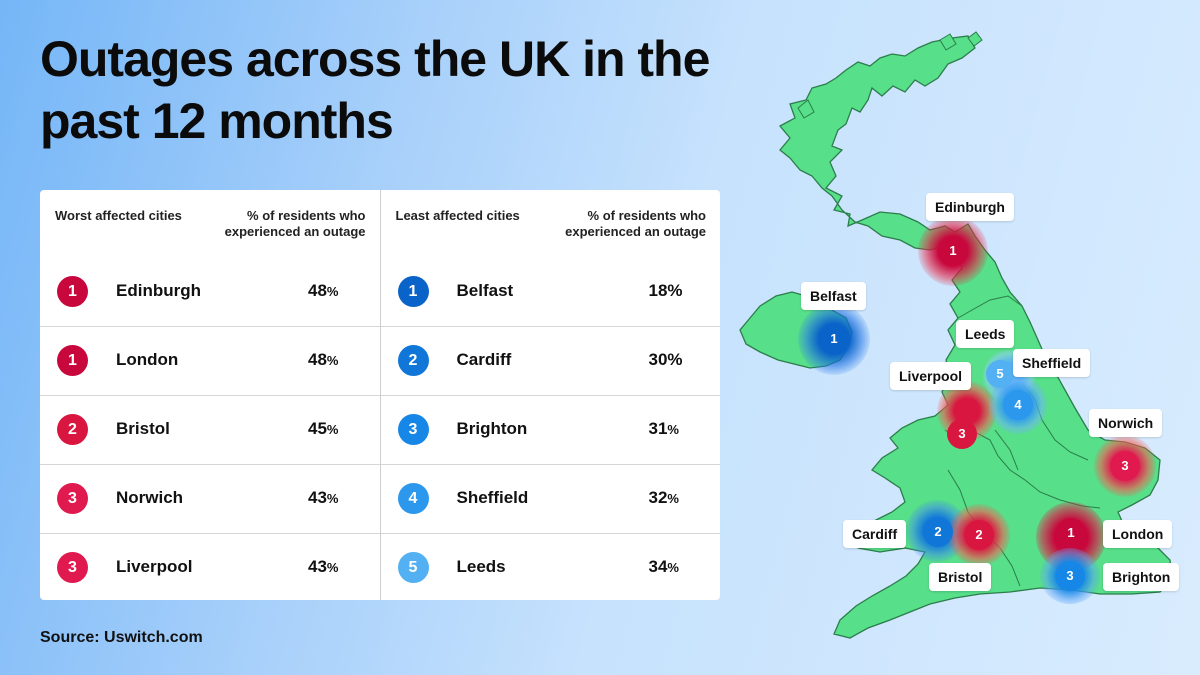 The height and width of the screenshot is (675, 1200). What do you see at coordinates (663, 566) in the screenshot?
I see `outage-percent: 34%` at bounding box center [663, 566].